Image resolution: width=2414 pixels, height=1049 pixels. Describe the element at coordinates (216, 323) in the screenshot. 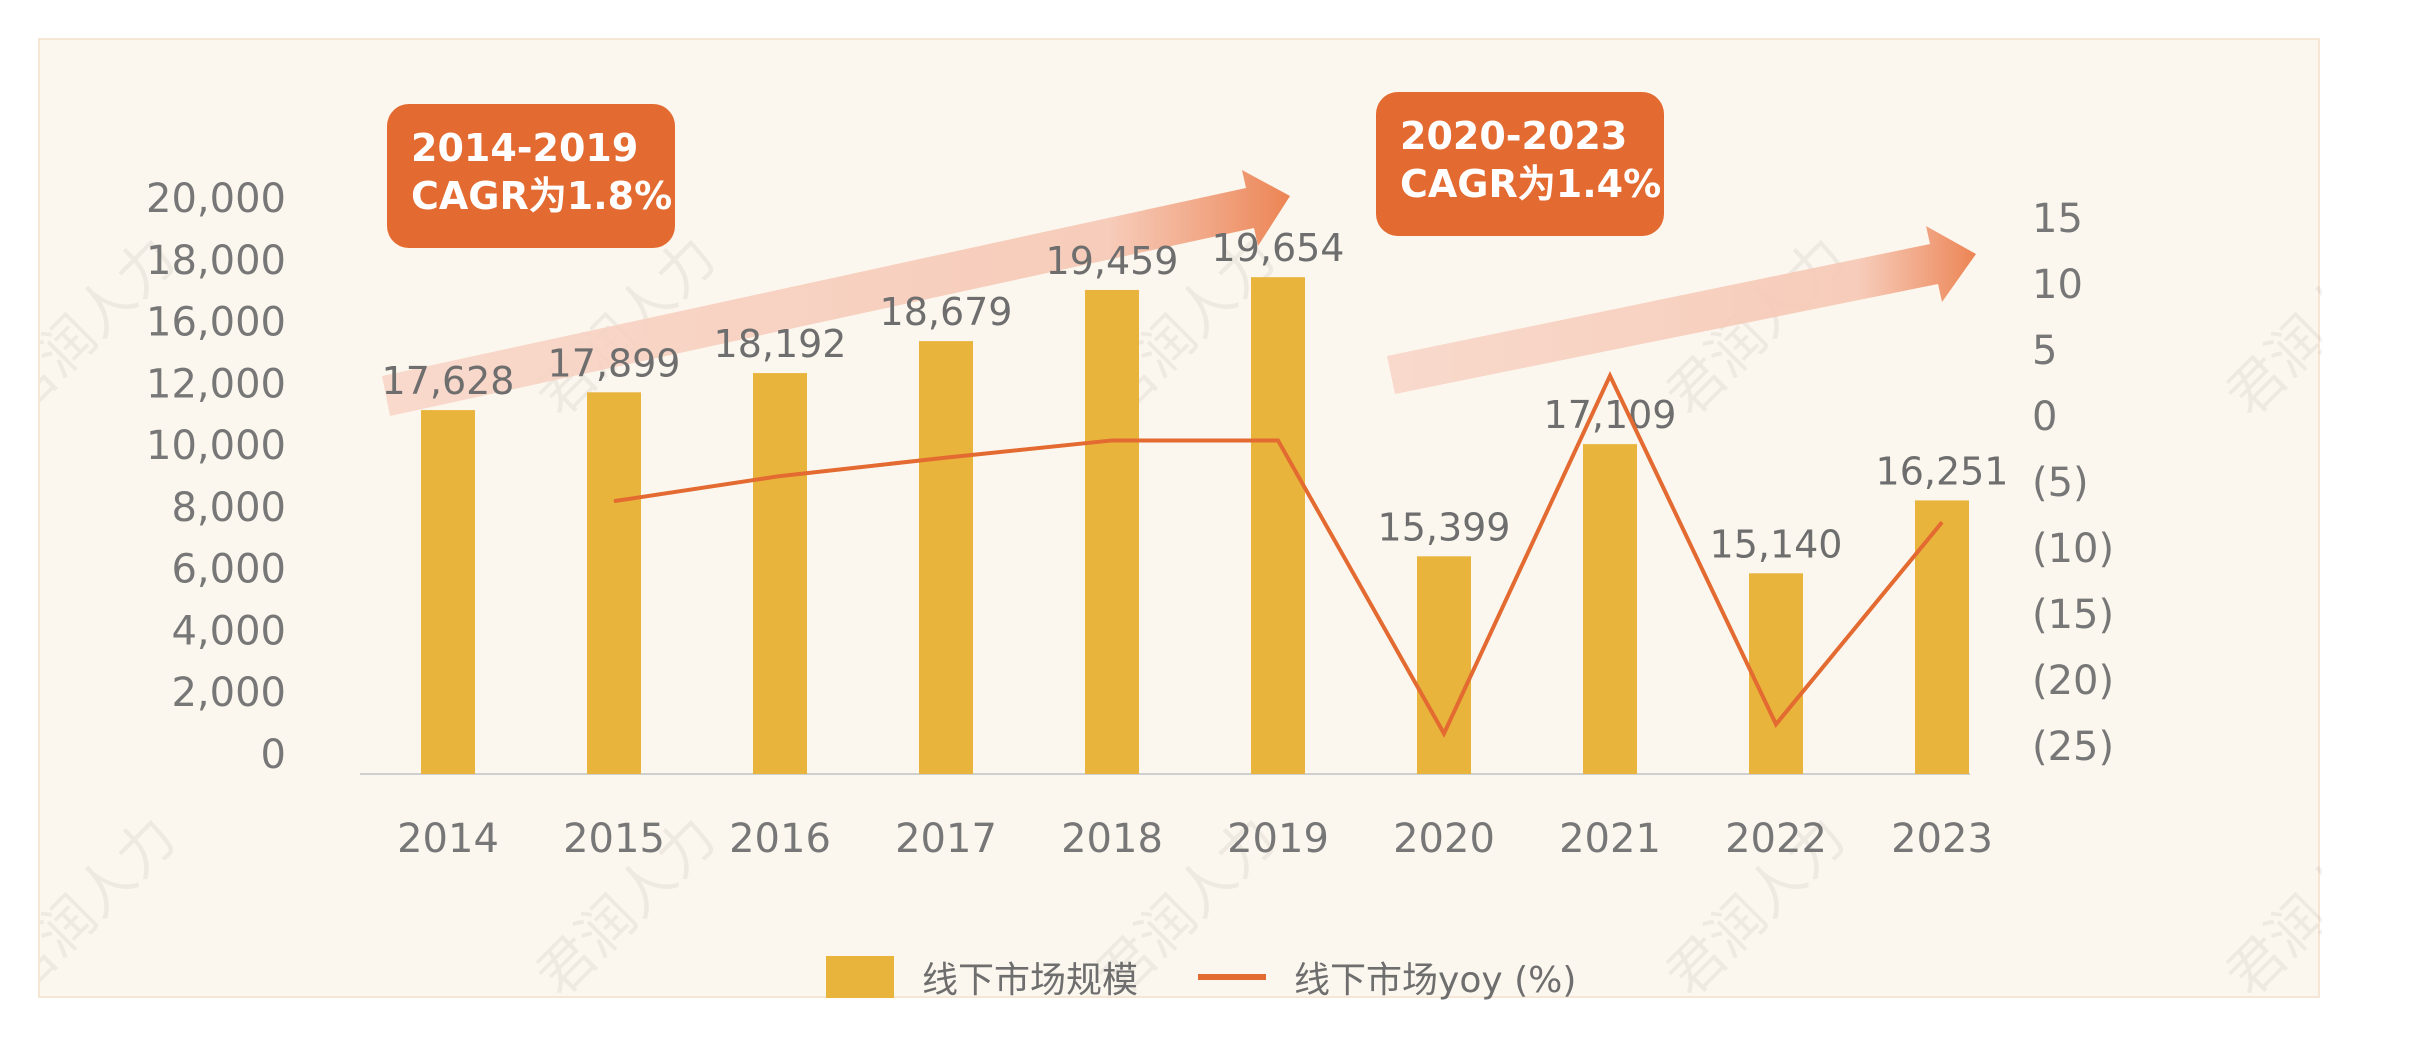

I see `left-axis-tick-label: 16,000` at that location.